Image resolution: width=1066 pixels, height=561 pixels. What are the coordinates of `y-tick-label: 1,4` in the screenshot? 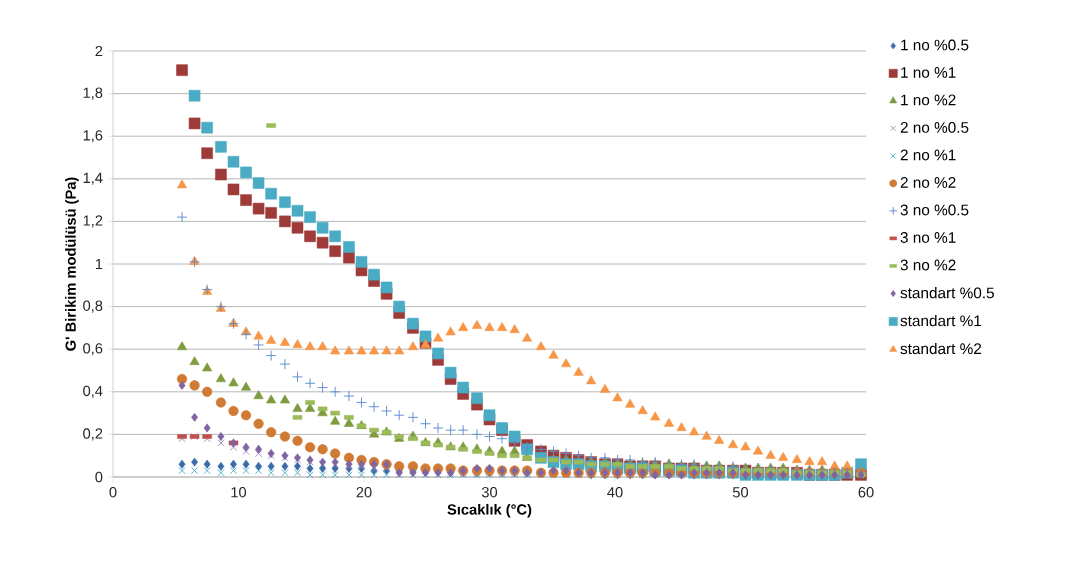 It's located at (93, 178).